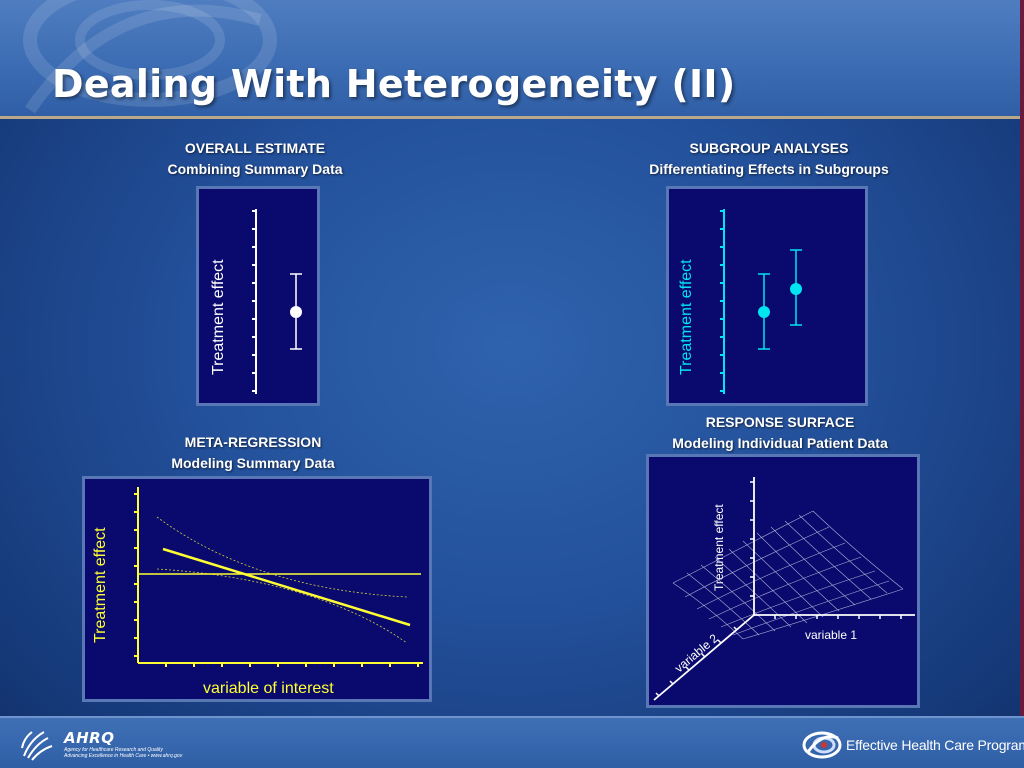 The width and height of the screenshot is (1024, 768). Describe the element at coordinates (769, 148) in the screenshot. I see `subgroup-heading-line1: SUBGROUP ANALYSES` at that location.